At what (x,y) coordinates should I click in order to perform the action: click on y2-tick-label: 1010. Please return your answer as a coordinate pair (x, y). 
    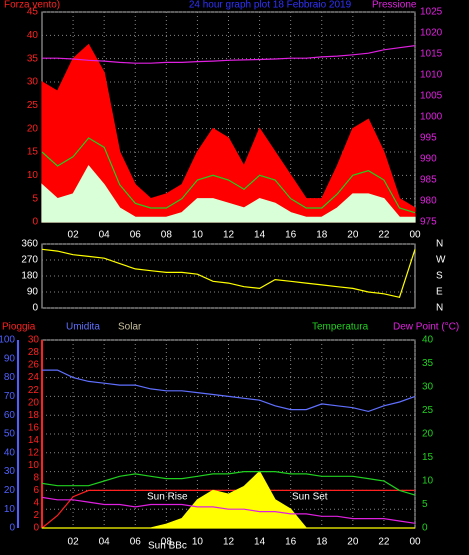
    Looking at the image, I should click on (431, 75).